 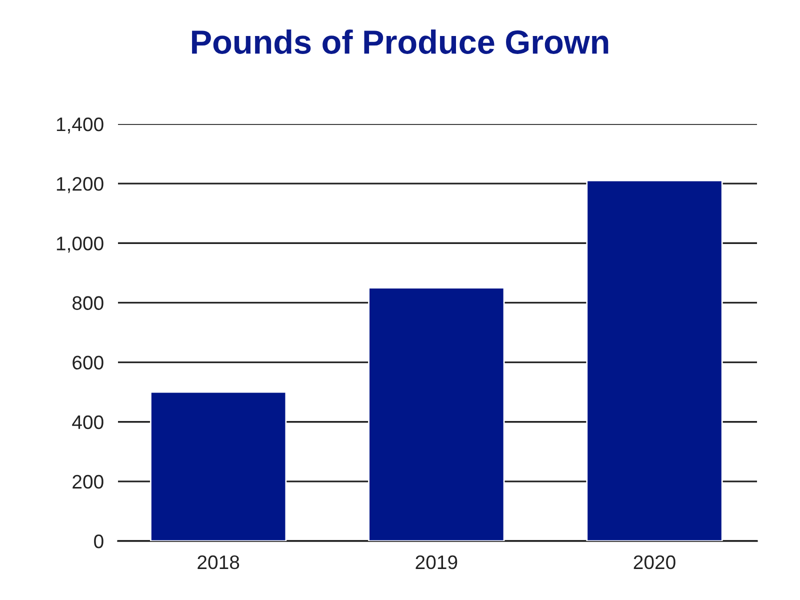 I want to click on x-tick-label: 2018, so click(x=219, y=562).